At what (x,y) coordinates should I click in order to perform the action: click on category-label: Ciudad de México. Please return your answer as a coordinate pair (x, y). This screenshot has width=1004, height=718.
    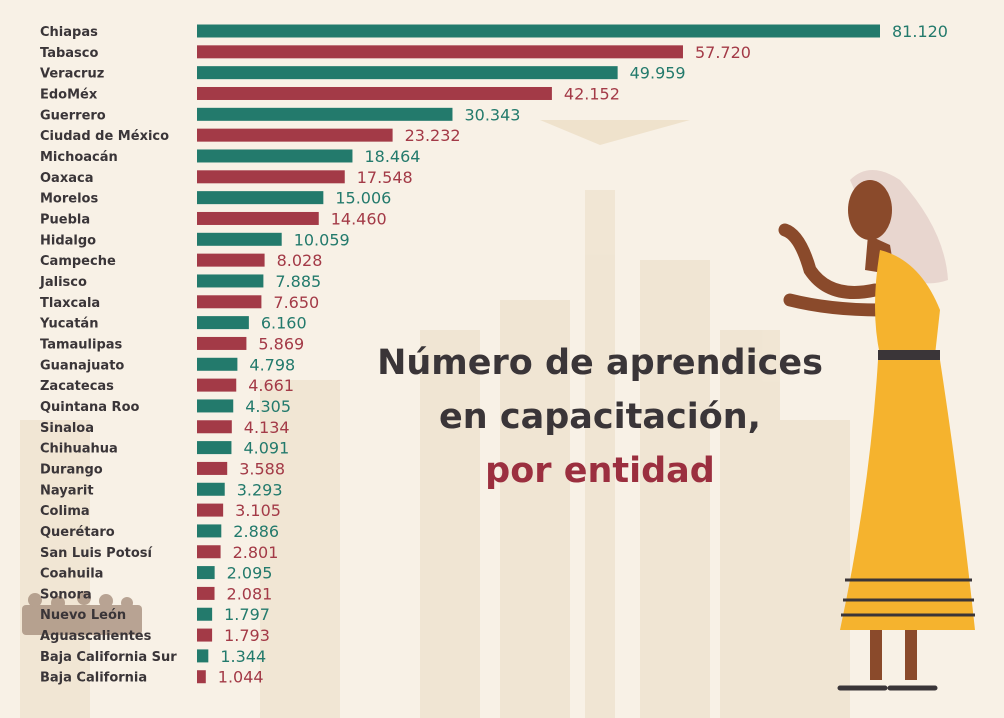
    Looking at the image, I should click on (104, 136).